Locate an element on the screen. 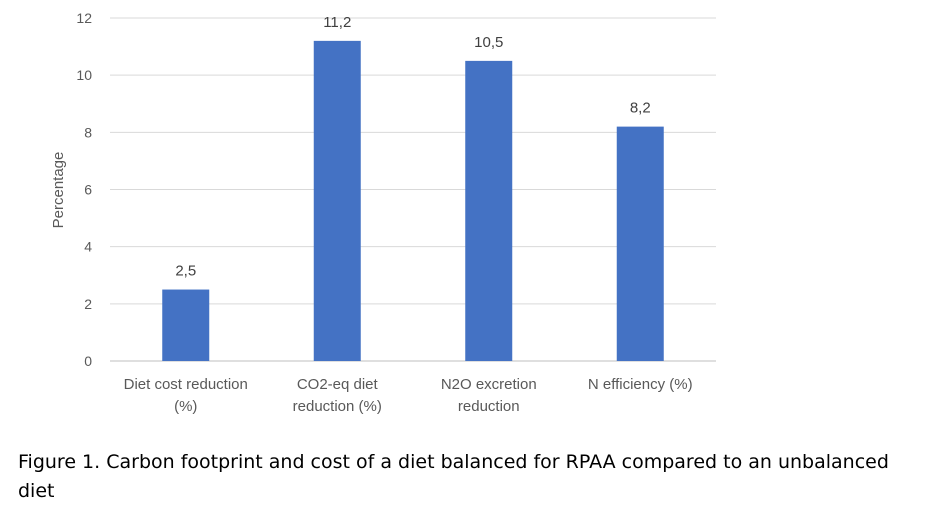 The width and height of the screenshot is (932, 514). y-tick-label: 4 is located at coordinates (88, 247).